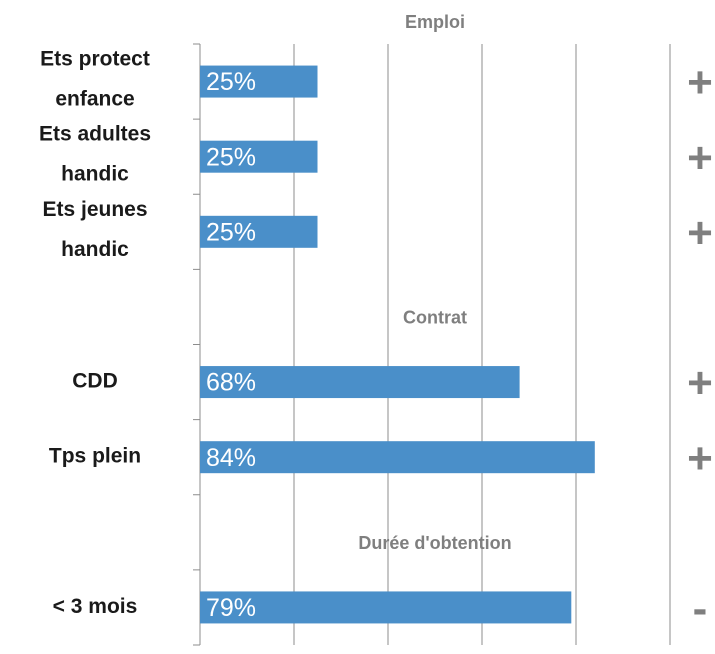 The height and width of the screenshot is (654, 715). What do you see at coordinates (95, 153) in the screenshot?
I see `category-label: Ets adultes handic` at bounding box center [95, 153].